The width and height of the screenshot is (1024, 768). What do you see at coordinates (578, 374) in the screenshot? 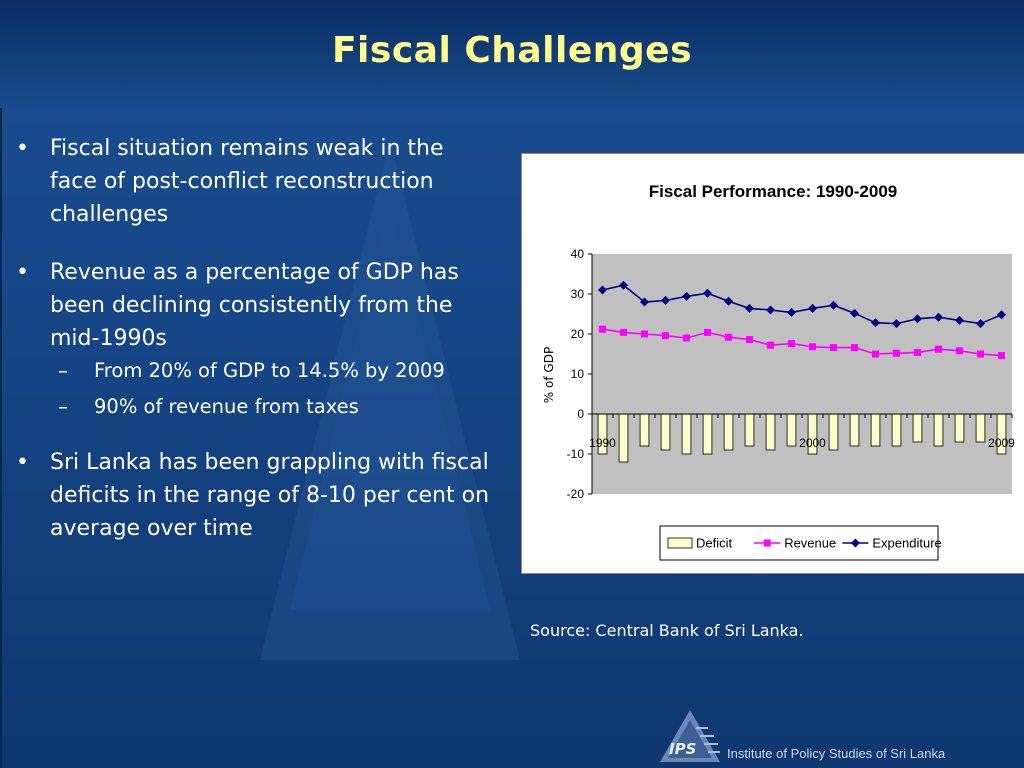
I see `y-tick-label: 10` at bounding box center [578, 374].